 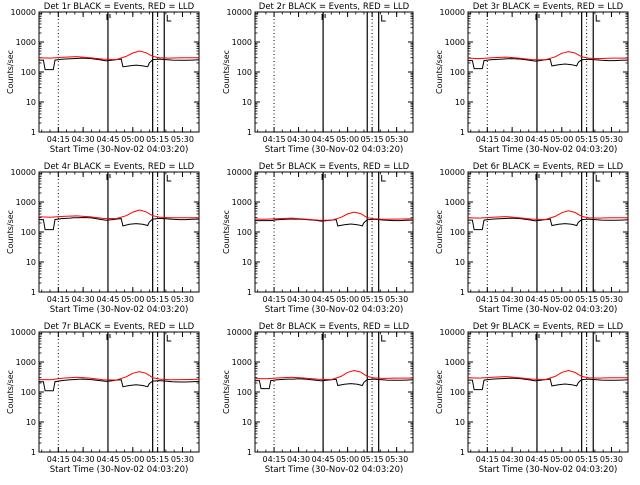 What do you see at coordinates (119, 327) in the screenshot?
I see `panel-title: Det 7r BLACK = Events, RED = LLD` at bounding box center [119, 327].